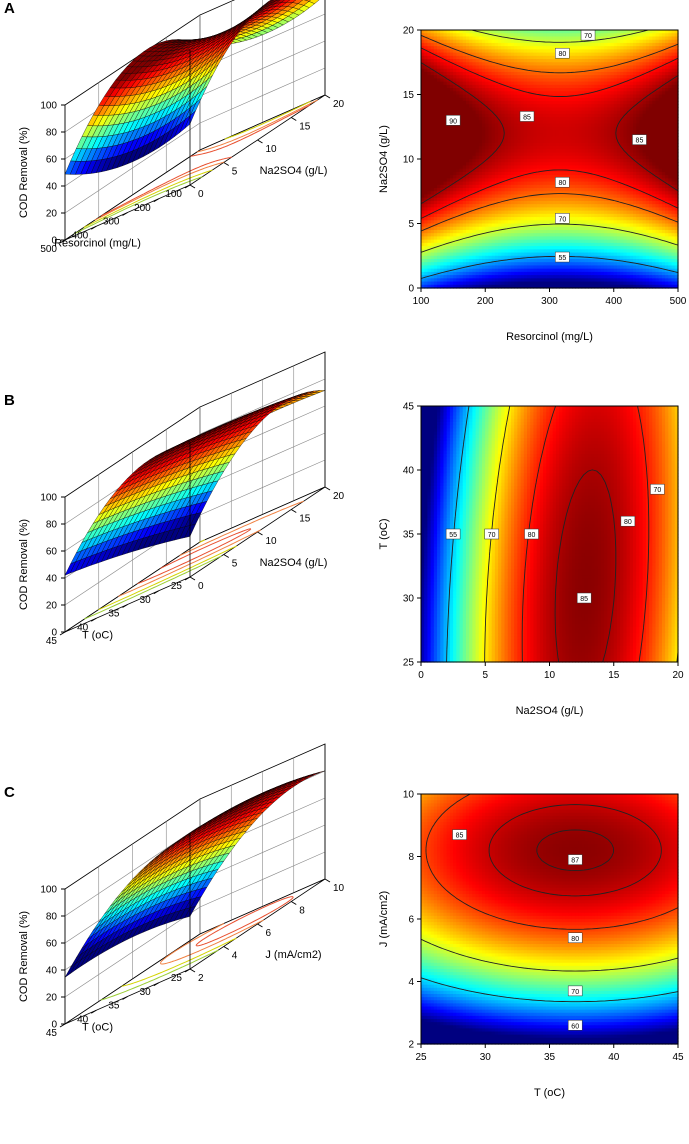 The height and width of the screenshot is (1144, 689). I want to click on z-tick-label: 80, so click(52, 133).